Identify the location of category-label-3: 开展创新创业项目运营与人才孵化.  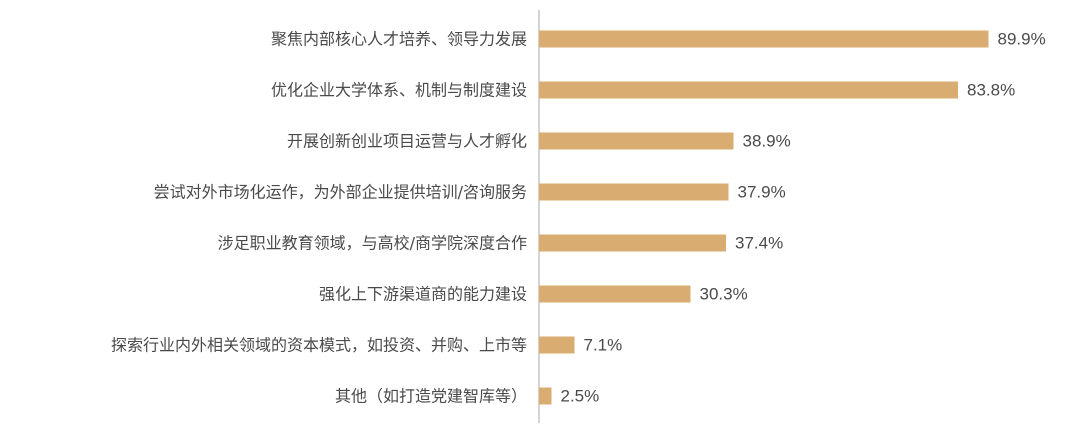
(407, 141).